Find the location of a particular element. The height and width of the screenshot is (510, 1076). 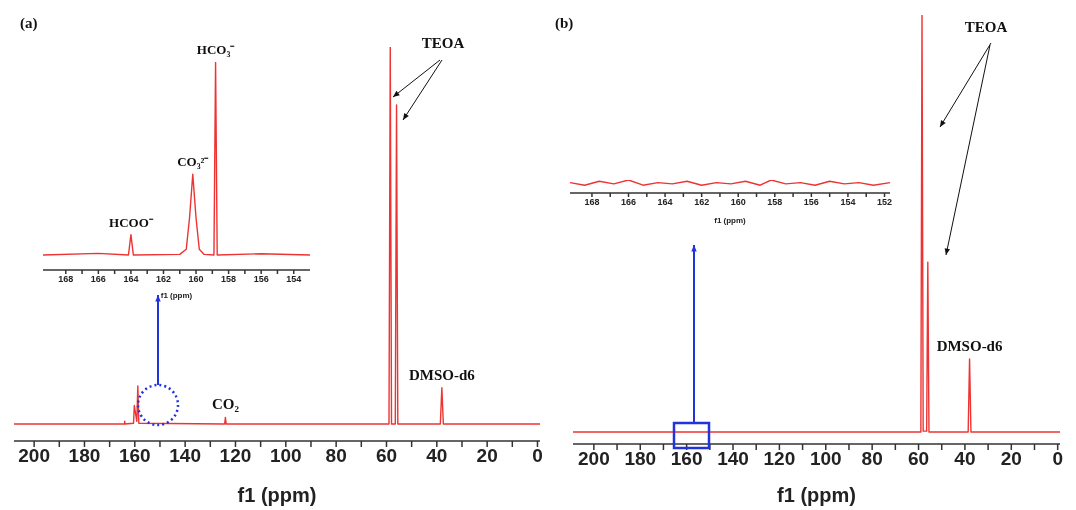

annotation: CO₂ is located at coordinates (225, 404).